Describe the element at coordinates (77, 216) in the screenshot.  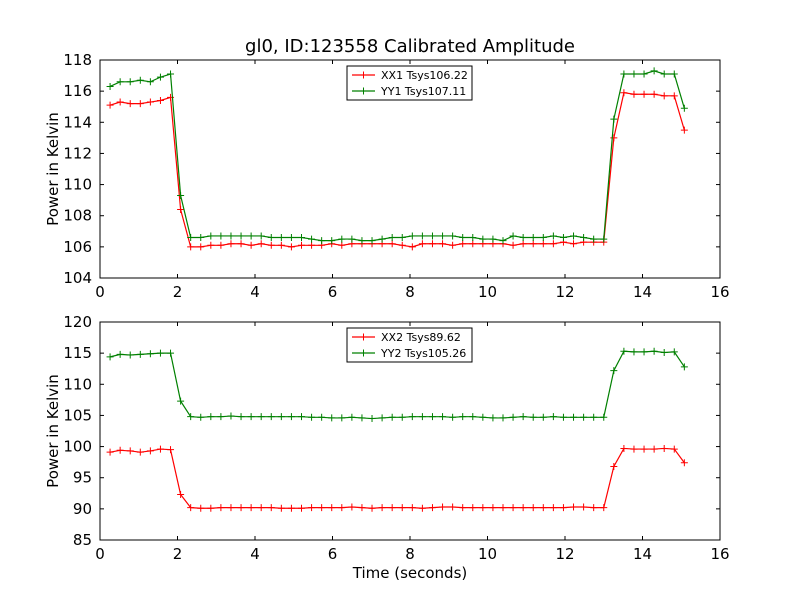
I see `y-tick-label: 108` at that location.